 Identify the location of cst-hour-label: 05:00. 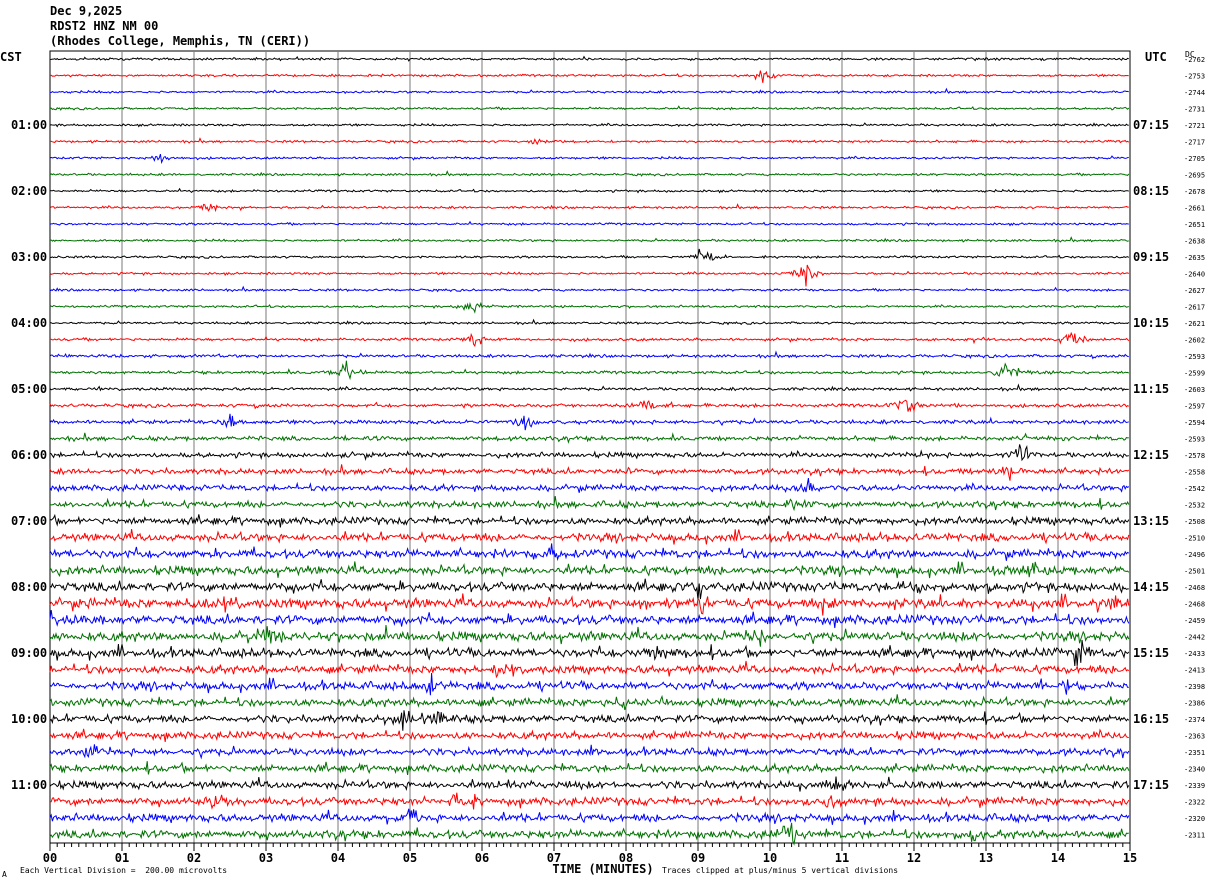
(29, 389).